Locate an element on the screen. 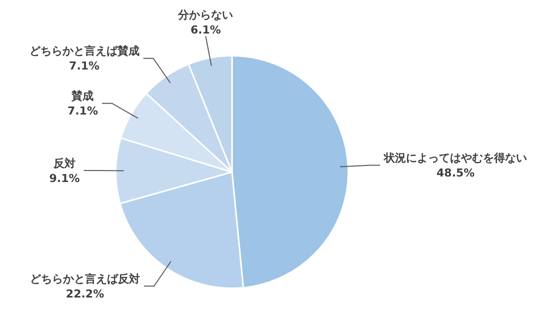 This screenshot has width=555, height=322. slice-label: 反対 is located at coordinates (64, 163).